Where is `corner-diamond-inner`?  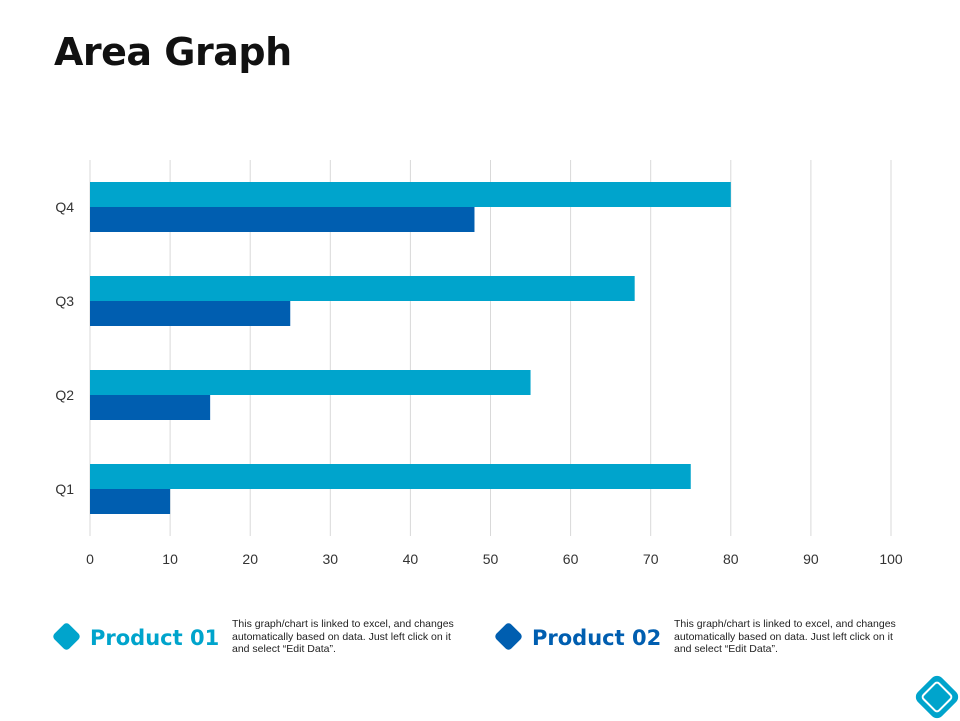 corner-diamond-inner is located at coordinates (937, 697).